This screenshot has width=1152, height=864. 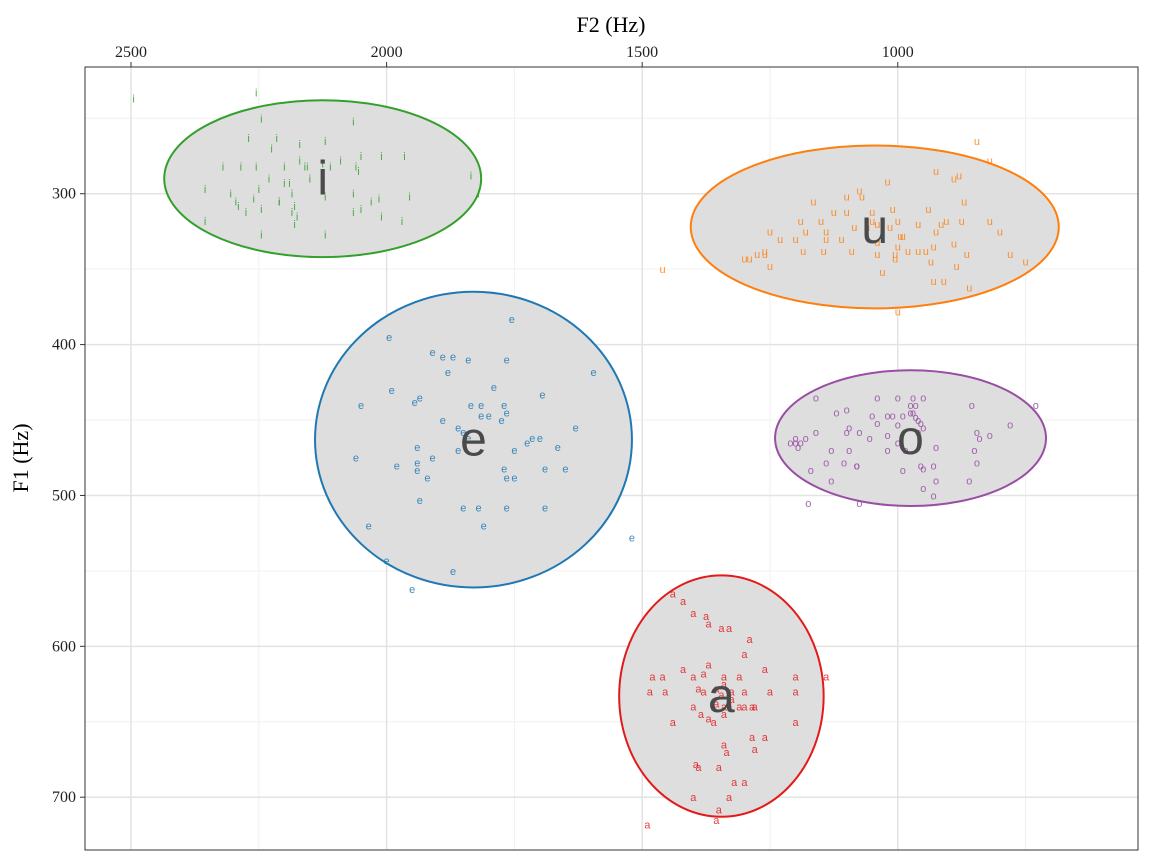 I want to click on vowel-label-a: a, so click(x=721, y=696).